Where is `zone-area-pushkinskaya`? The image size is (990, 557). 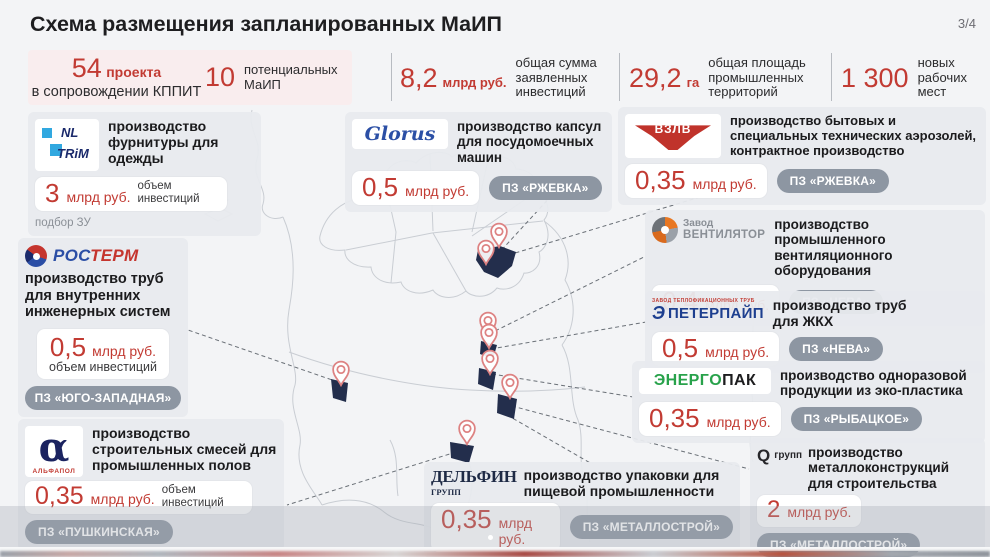
zone-area-pushkinskaya is located at coordinates (462, 452).